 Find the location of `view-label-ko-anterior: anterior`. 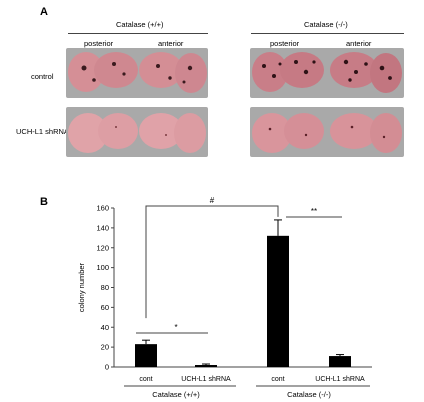

view-label-ko-anterior: anterior is located at coordinates (359, 43).